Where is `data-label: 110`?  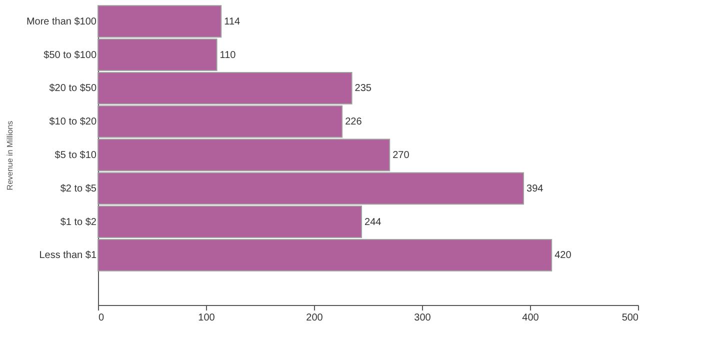
data-label: 110 is located at coordinates (228, 55).